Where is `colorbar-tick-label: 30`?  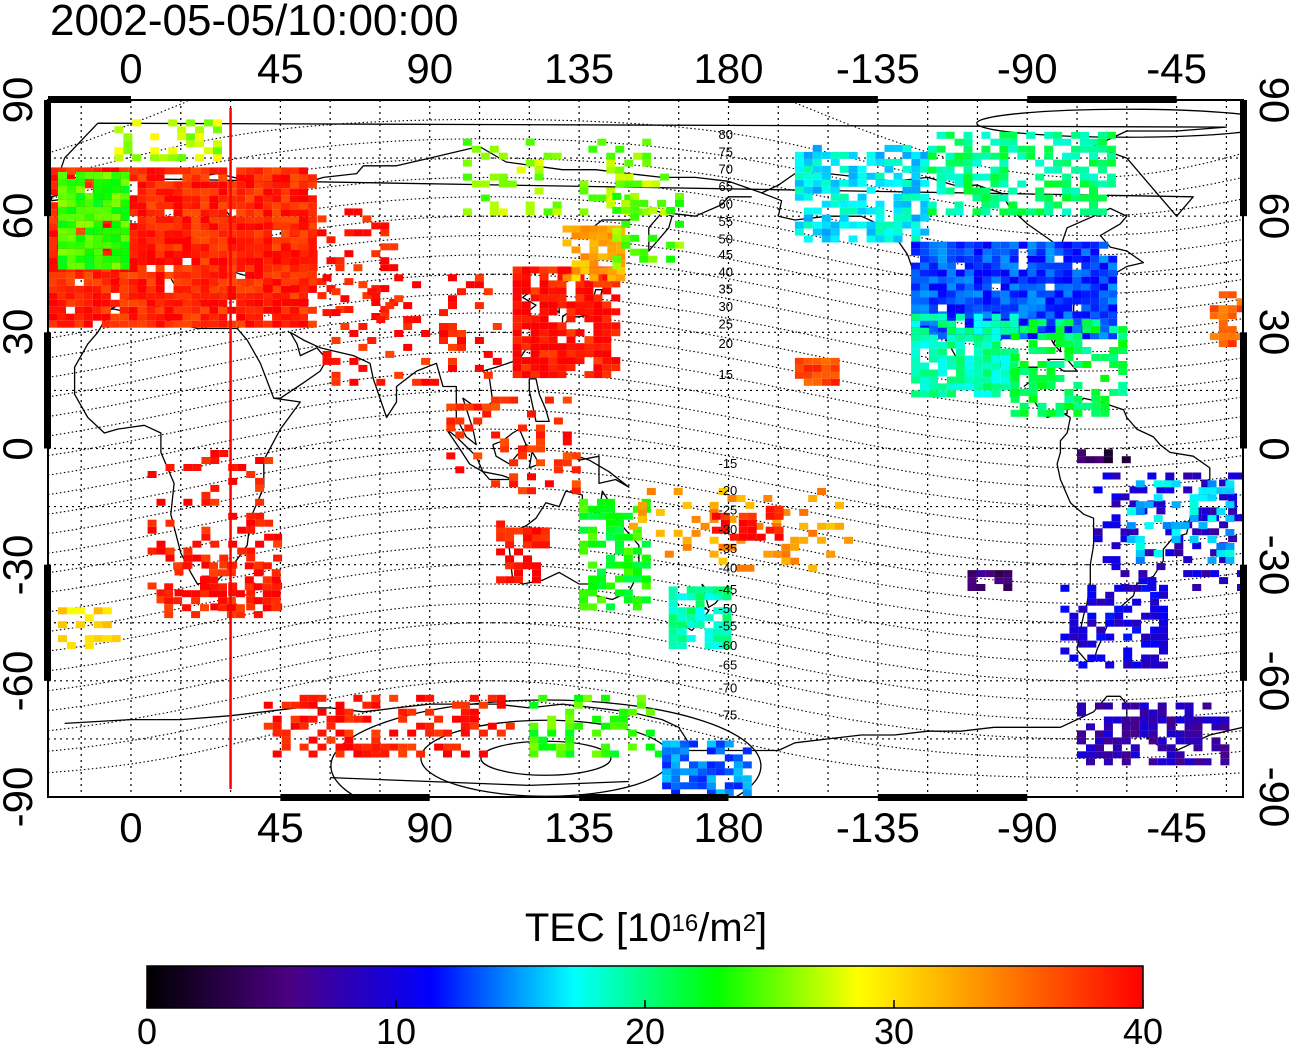 colorbar-tick-label: 30 is located at coordinates (894, 1031).